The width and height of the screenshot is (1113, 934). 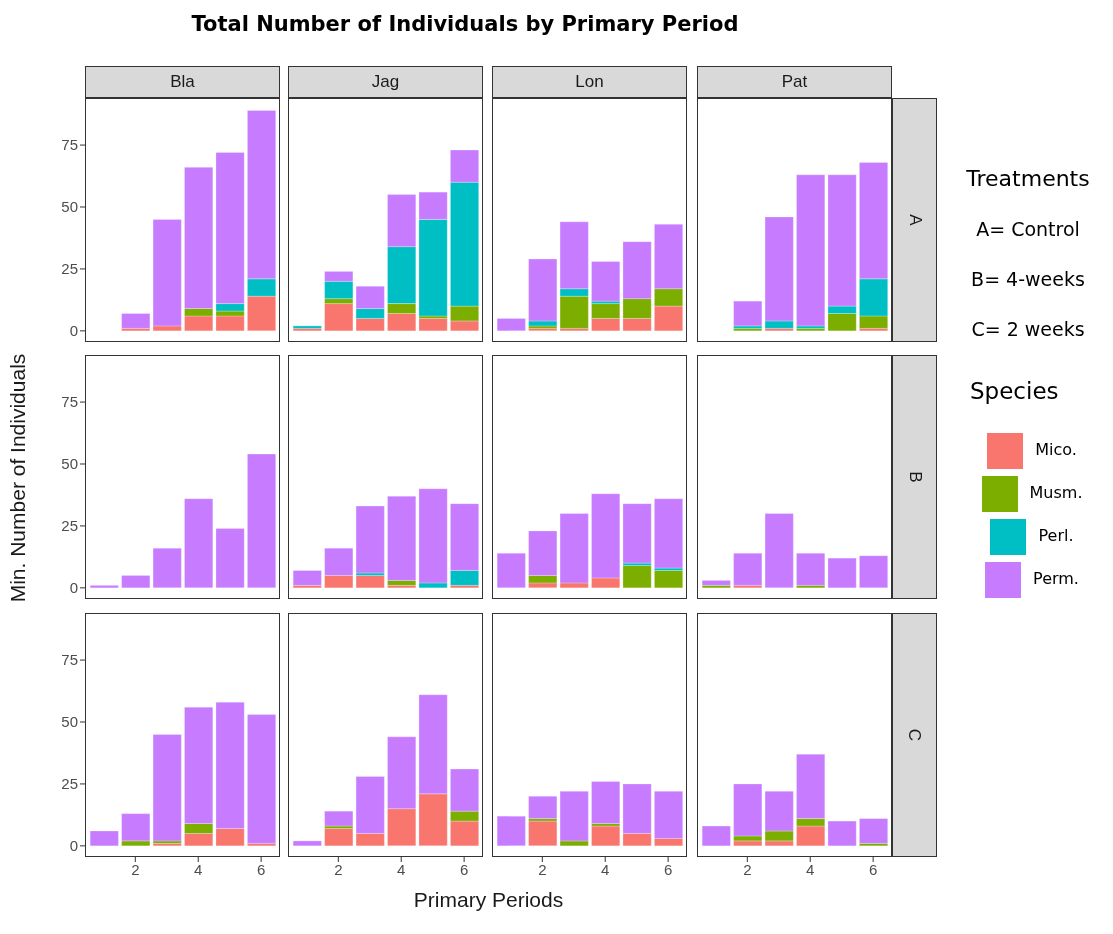 What do you see at coordinates (1056, 535) in the screenshot?
I see `legend-label: Perl.` at bounding box center [1056, 535].